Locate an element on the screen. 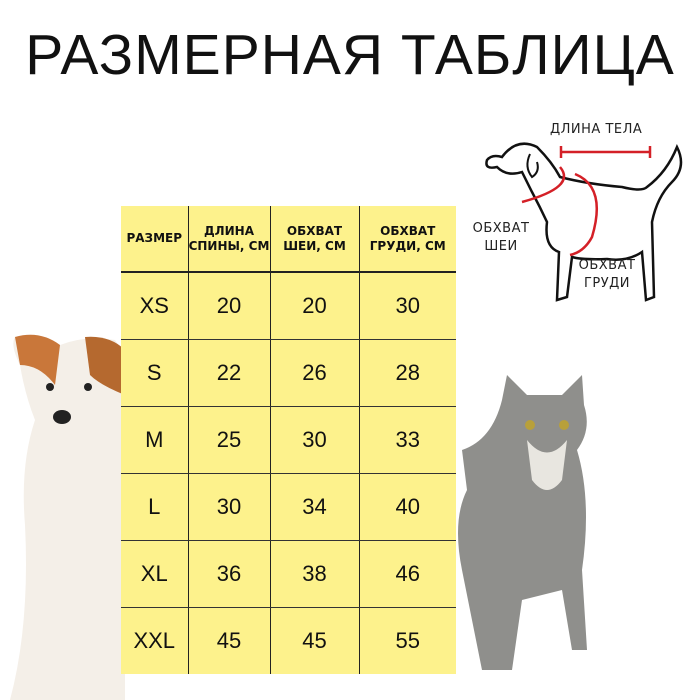 This screenshot has width=700, height=700. cell: XXL is located at coordinates (154, 640).